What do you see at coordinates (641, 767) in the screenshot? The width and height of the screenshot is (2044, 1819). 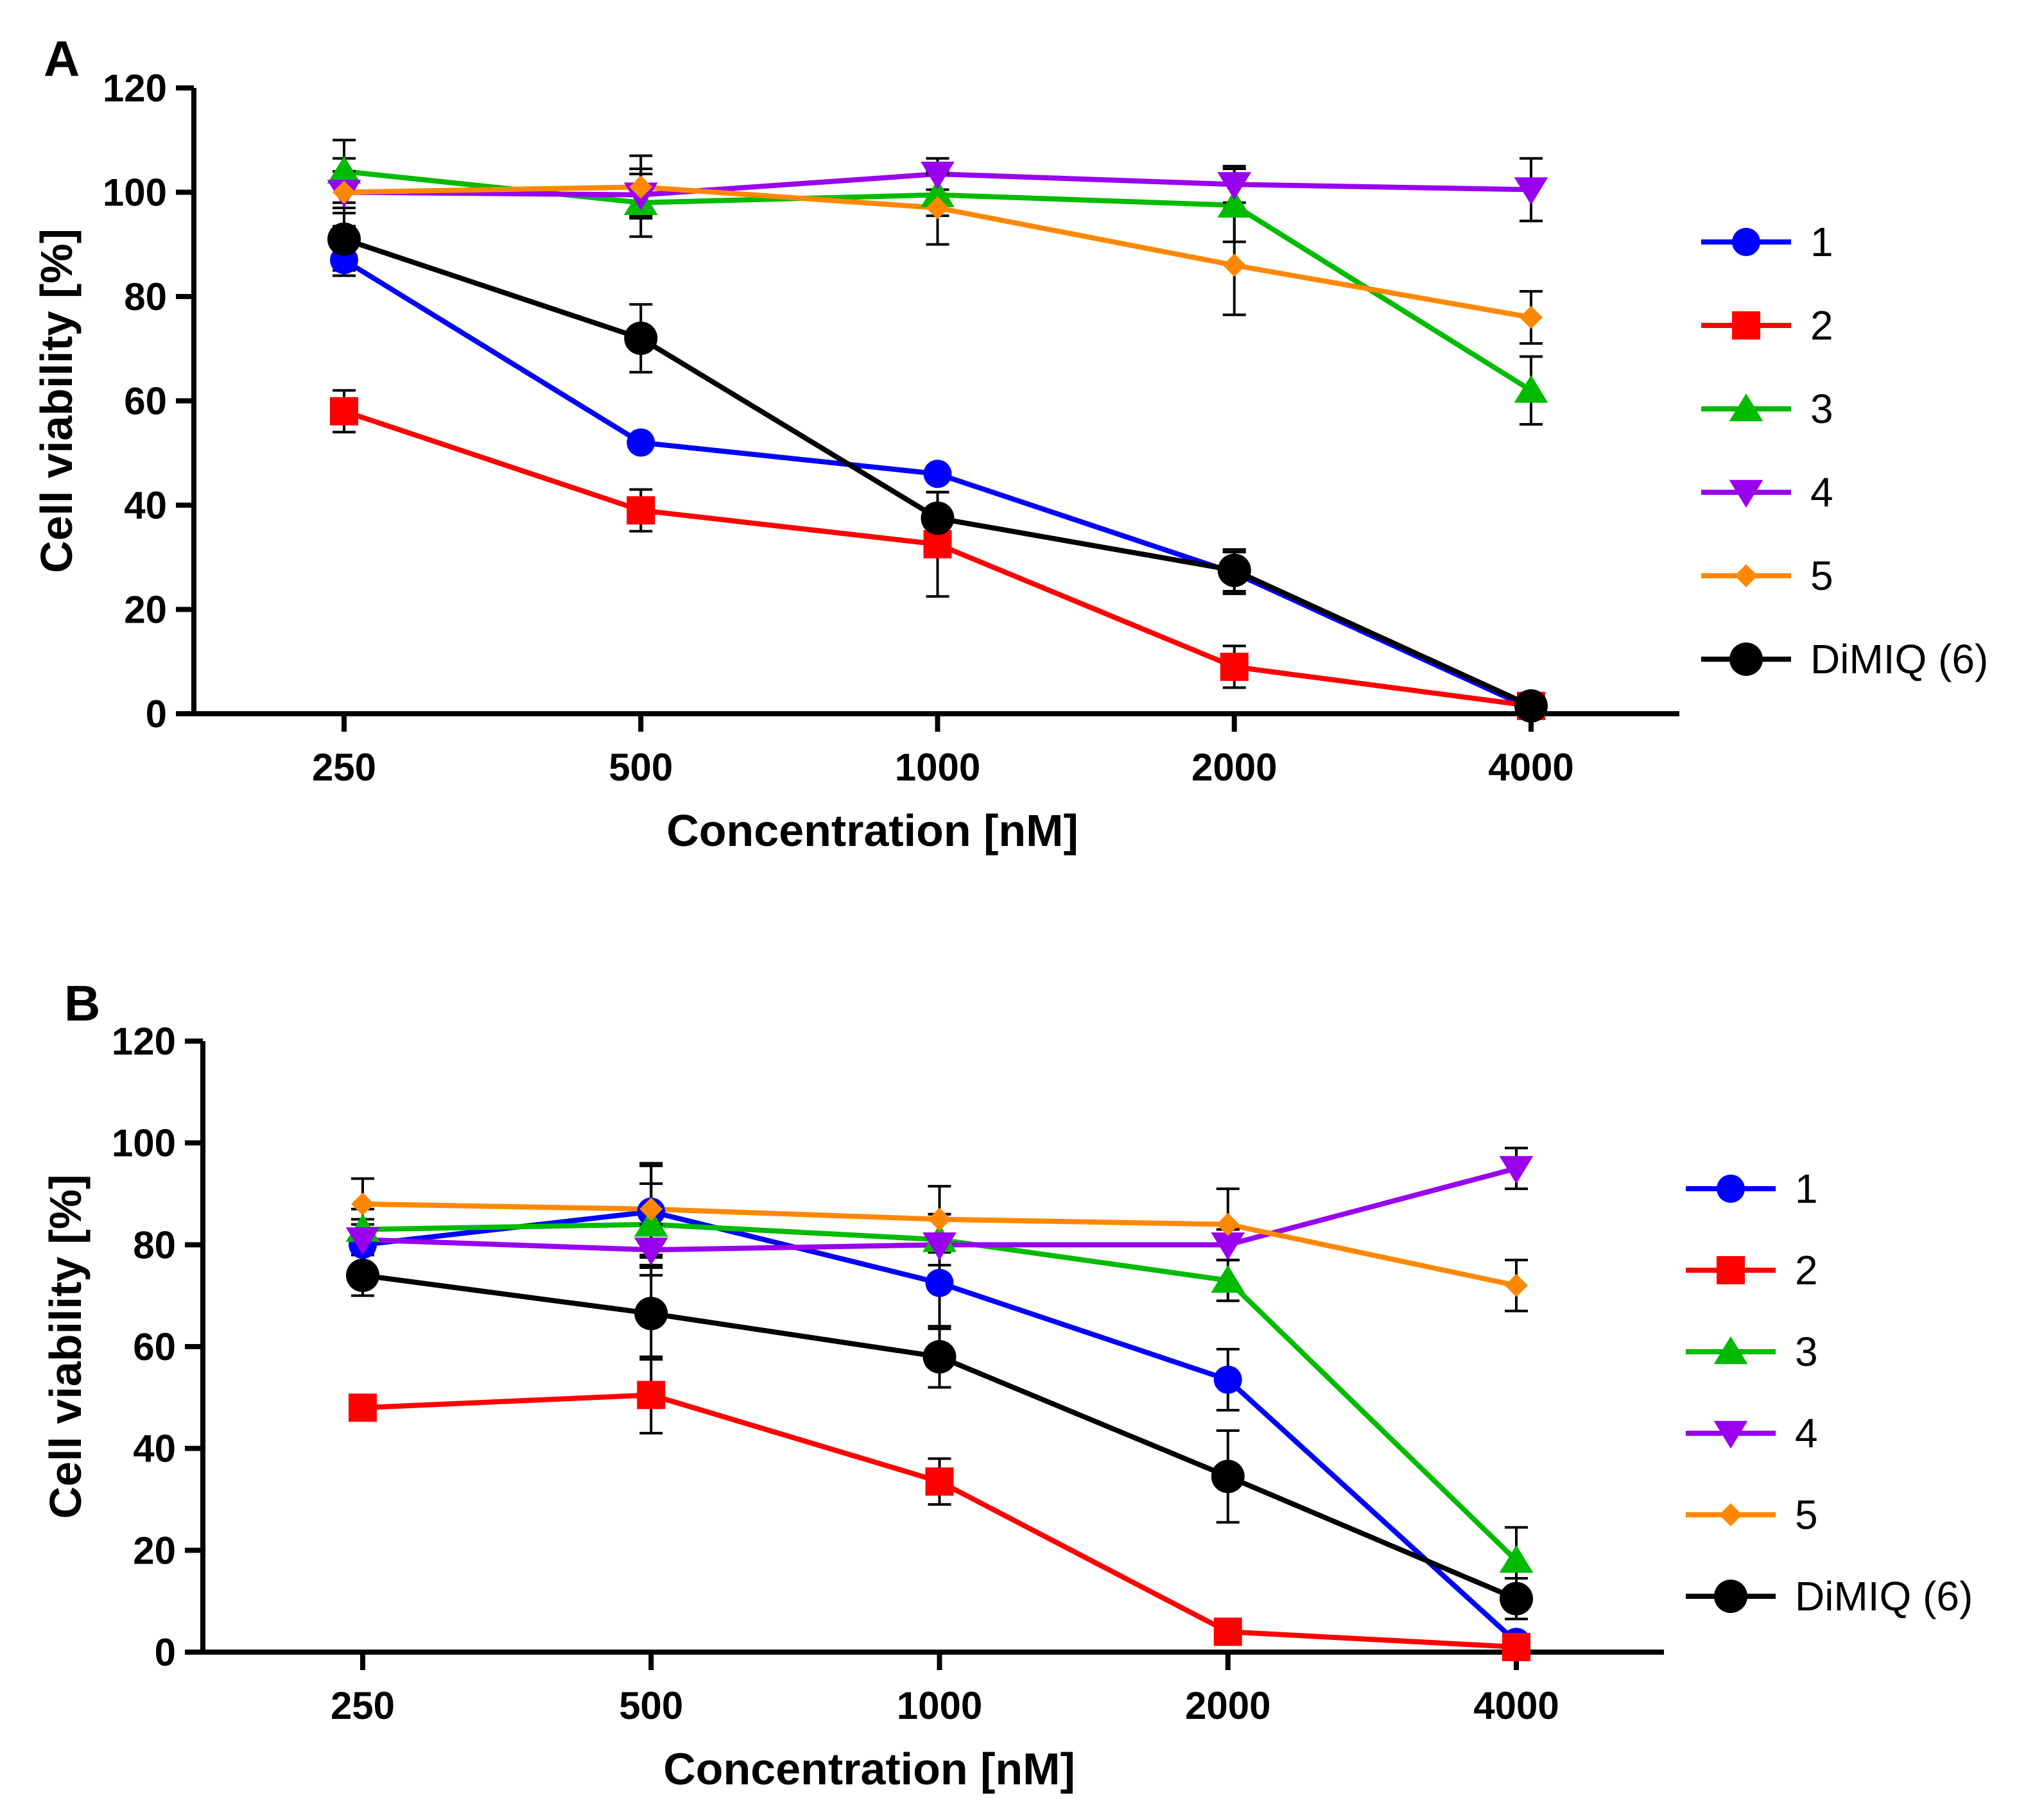 I see `panel-a-x-tick-label: 500` at bounding box center [641, 767].